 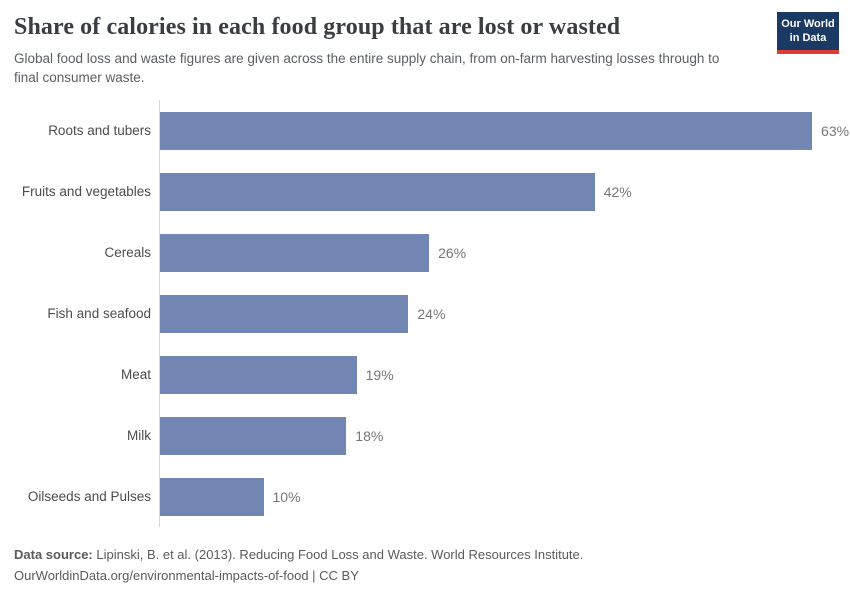 What do you see at coordinates (504, 314) in the screenshot?
I see `bar-track: 24%` at bounding box center [504, 314].